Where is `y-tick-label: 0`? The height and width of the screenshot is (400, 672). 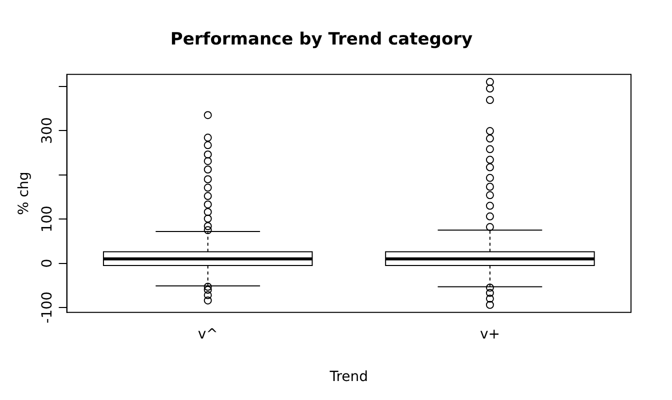 y-tick-label: 0 is located at coordinates (47, 263).